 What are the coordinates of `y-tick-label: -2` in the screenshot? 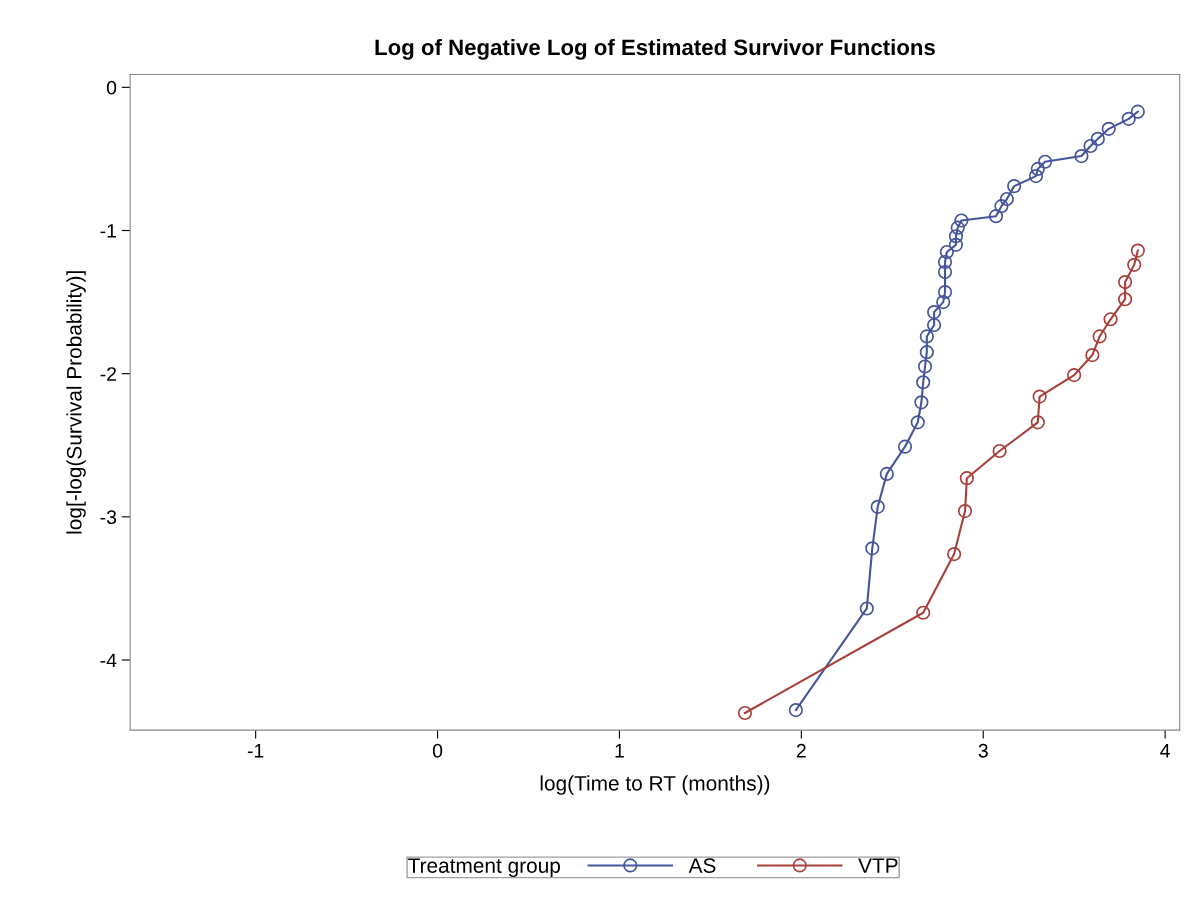 It's located at (108, 374).